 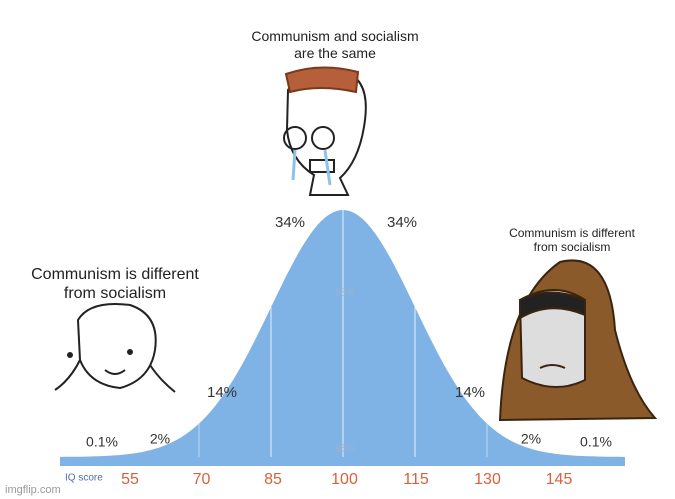 I want to click on range-label: 95%, so click(x=345, y=449).